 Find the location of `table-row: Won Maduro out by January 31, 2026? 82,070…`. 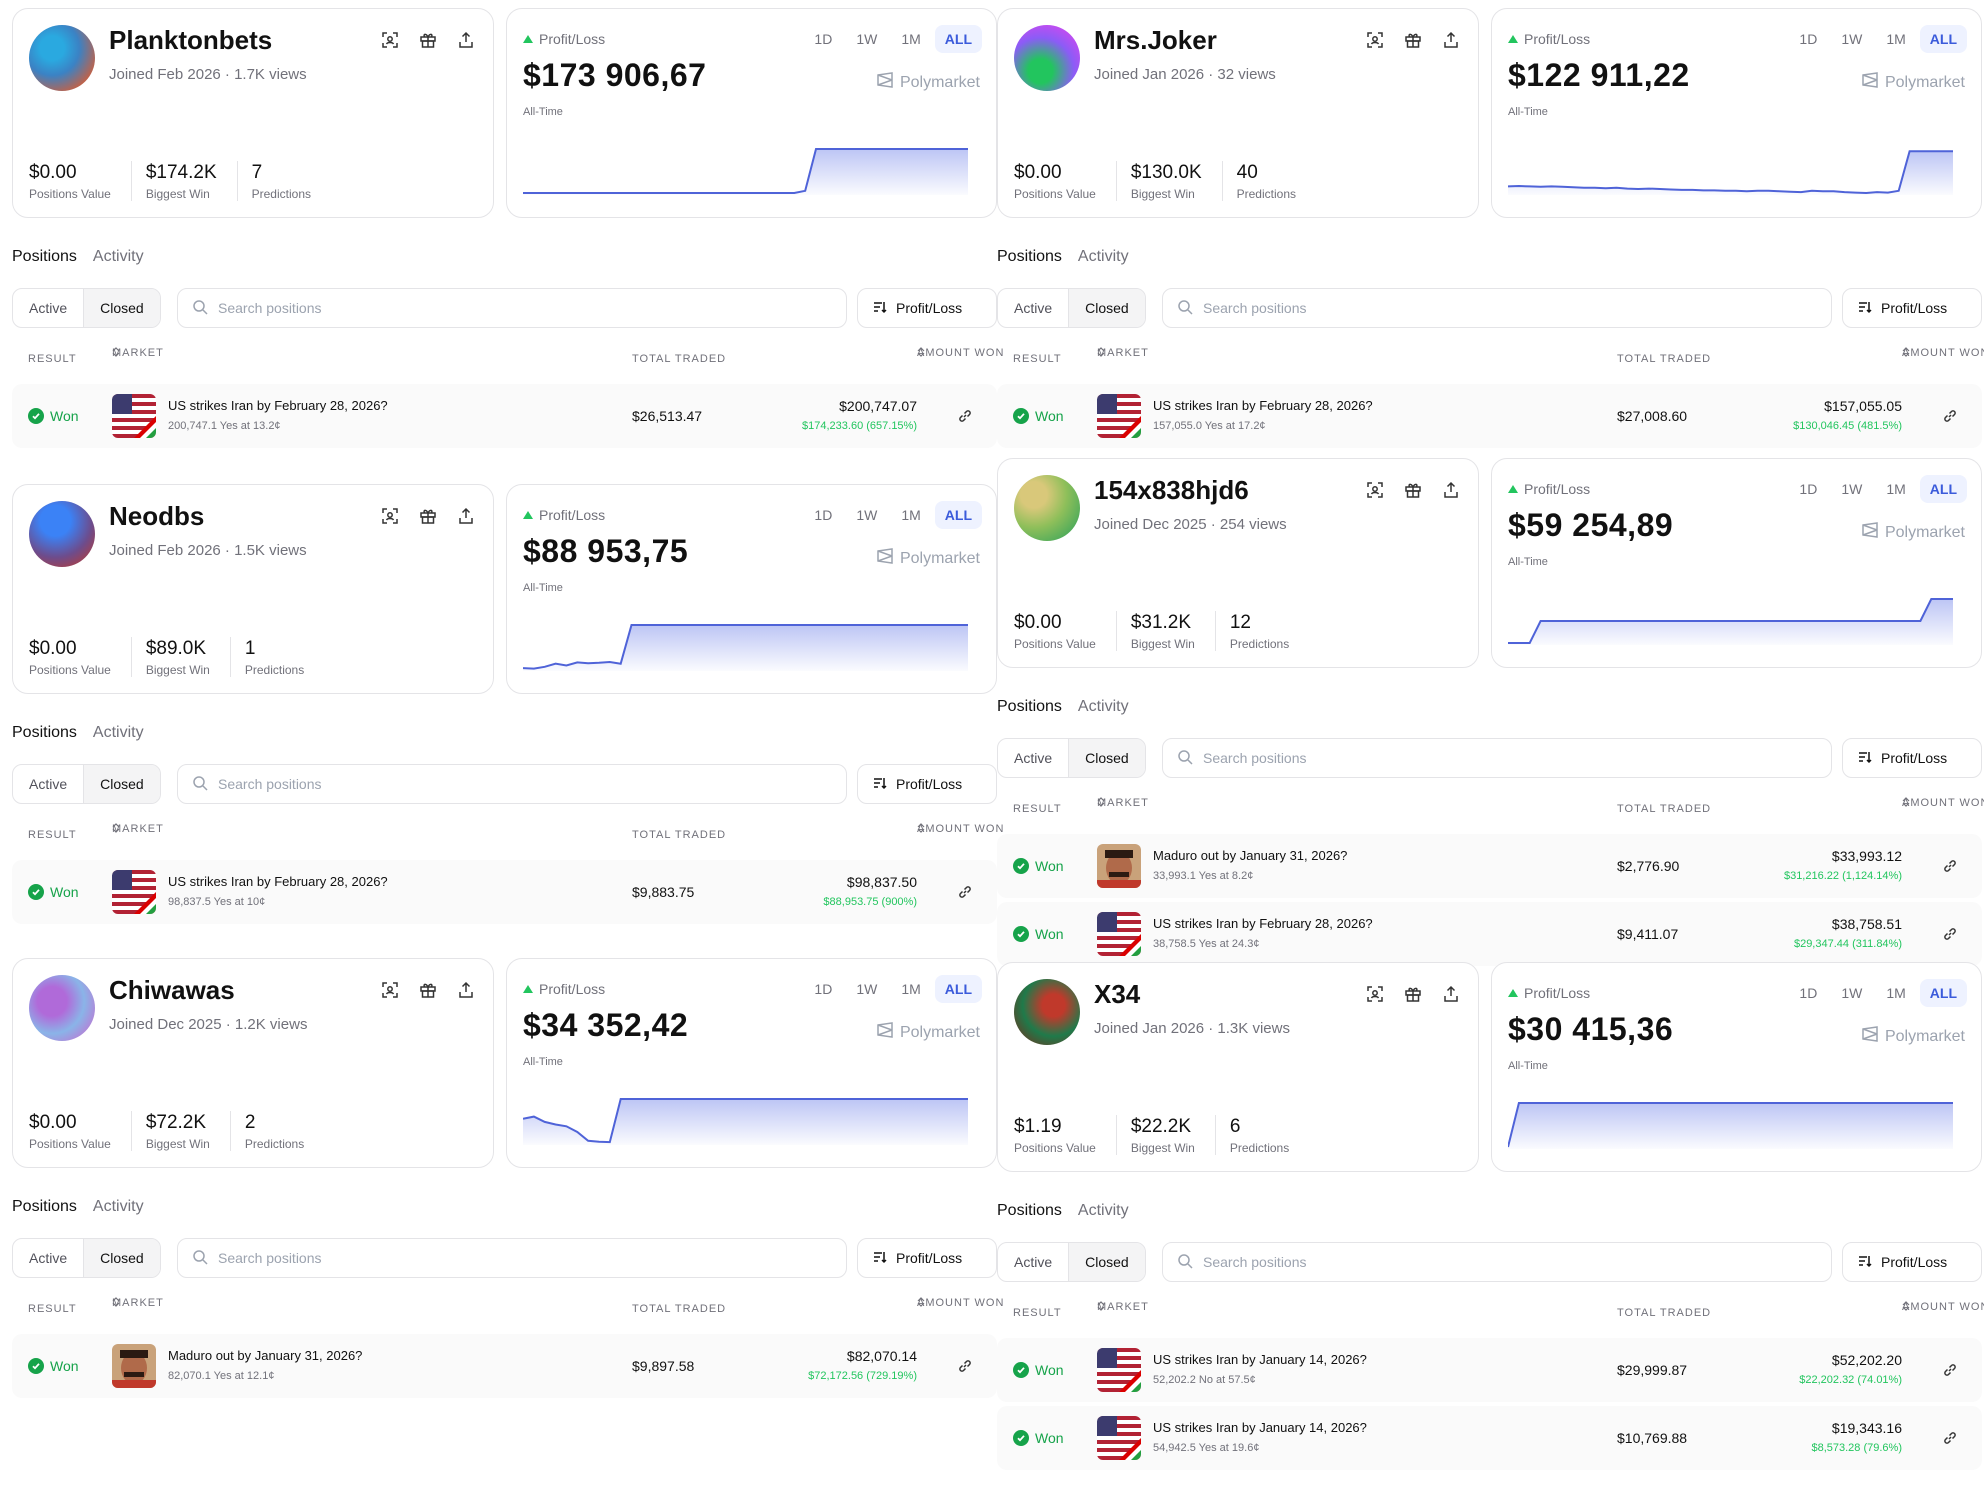

table-row: Won Maduro out by January 31, 2026? 82,070… is located at coordinates (504, 1366).